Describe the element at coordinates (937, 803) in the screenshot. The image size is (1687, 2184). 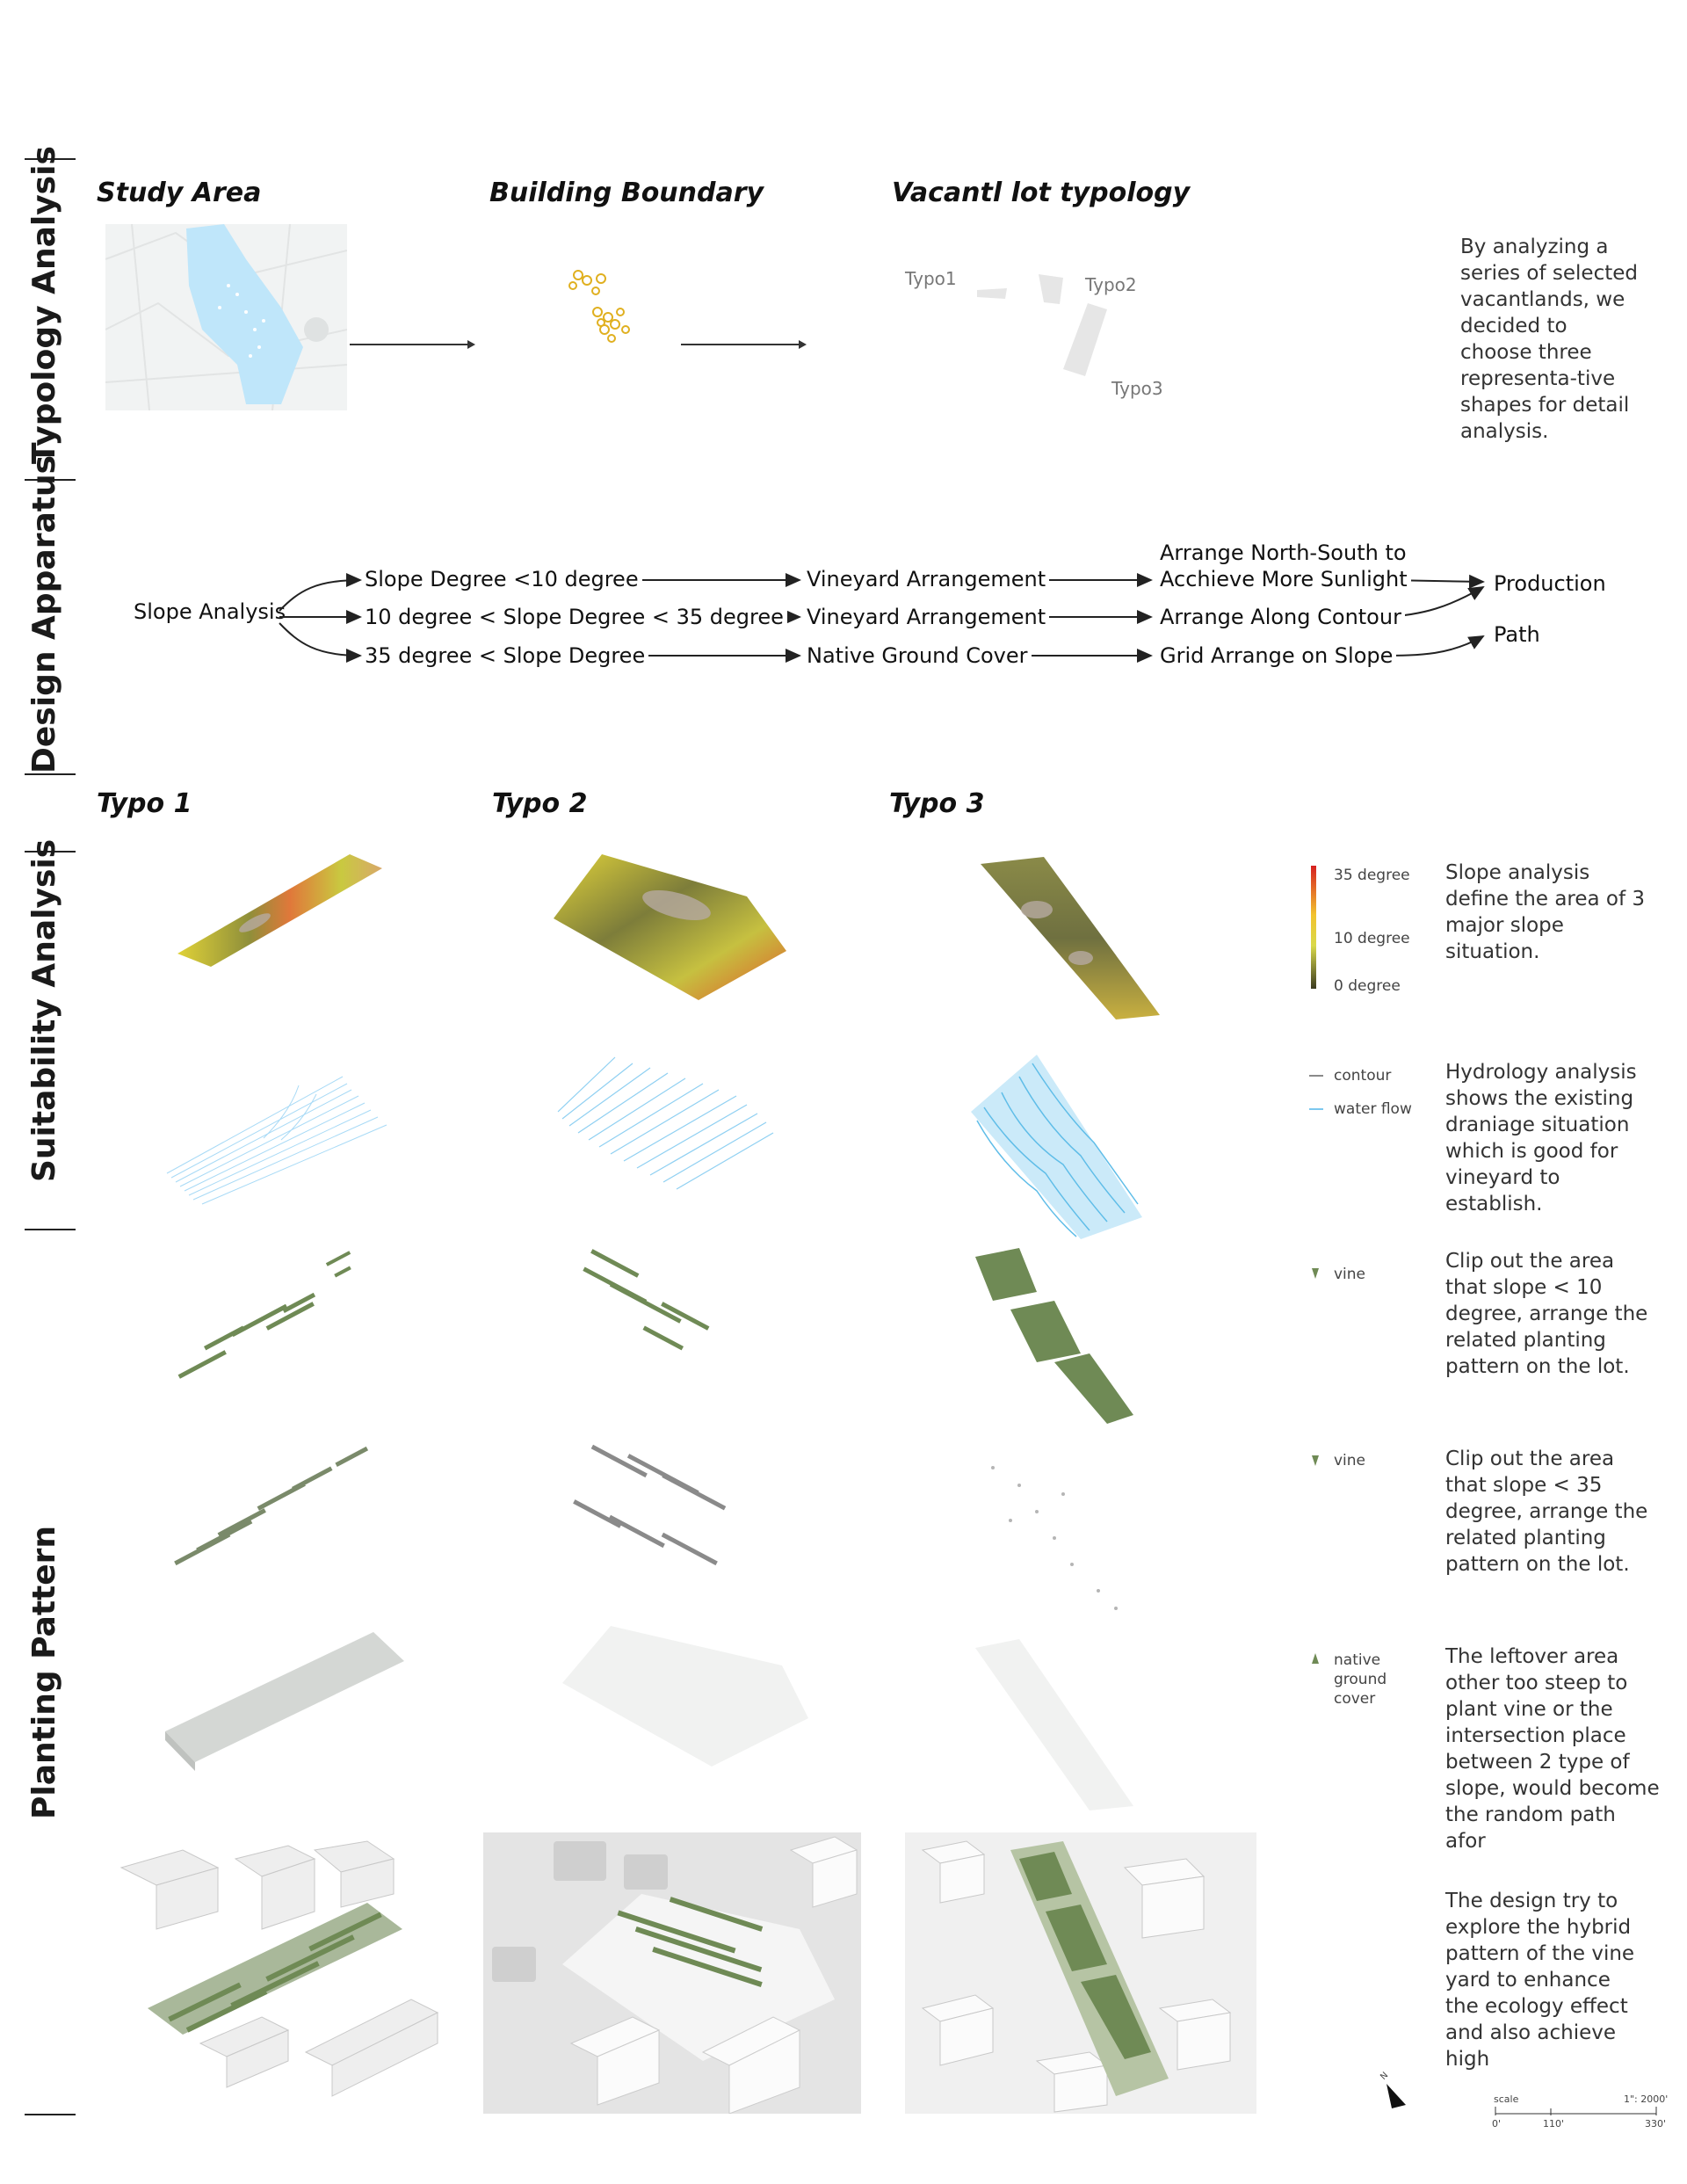
I see `typo-3-heading: Typo 3` at that location.